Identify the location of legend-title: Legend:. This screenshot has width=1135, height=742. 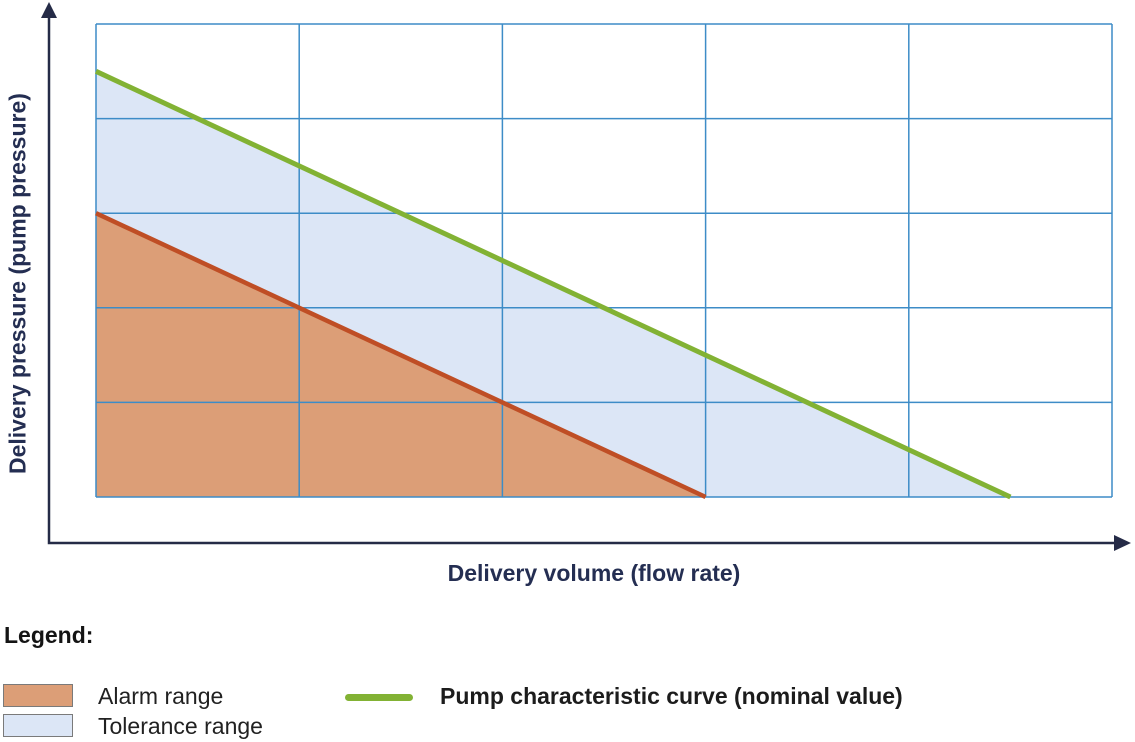
(49, 635).